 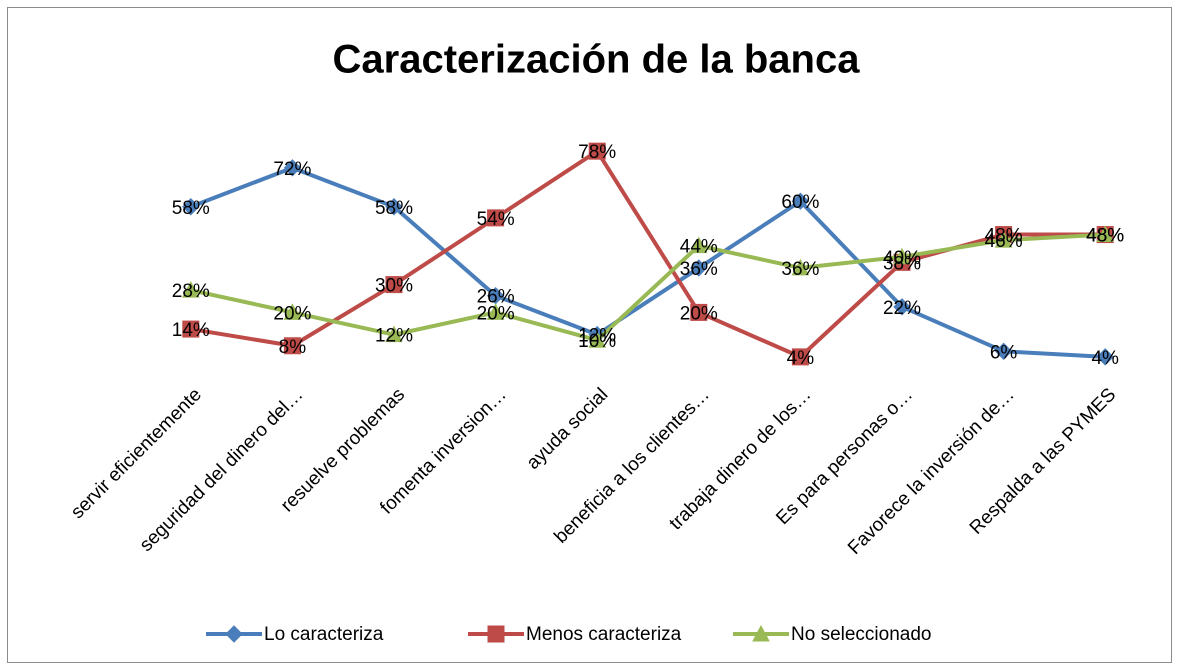 What do you see at coordinates (324, 634) in the screenshot?
I see `legend-label: Lo caracteriza` at bounding box center [324, 634].